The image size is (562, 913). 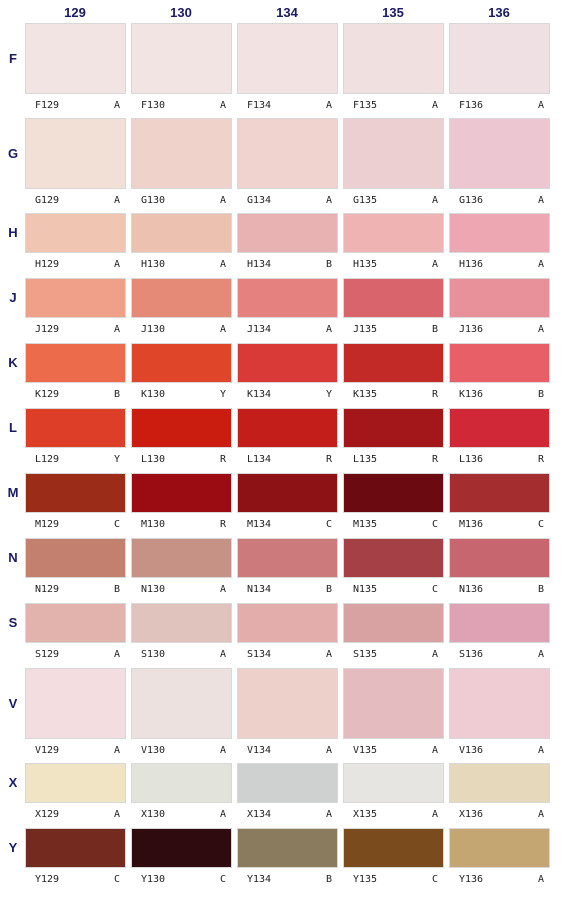 What do you see at coordinates (365, 654) in the screenshot?
I see `swatch-code: S135` at bounding box center [365, 654].